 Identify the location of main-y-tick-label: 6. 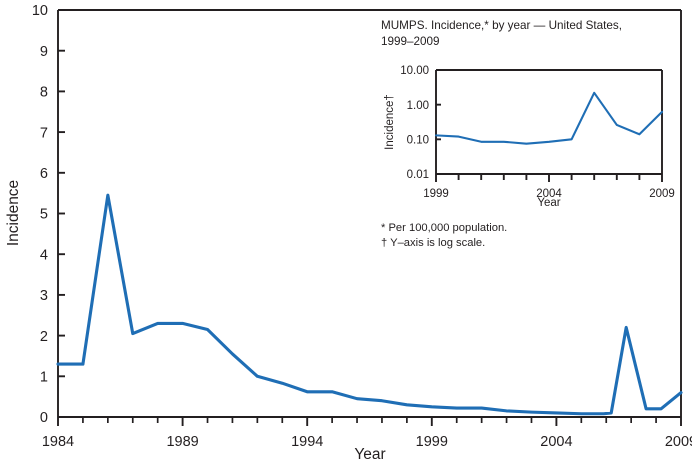
(44, 174).